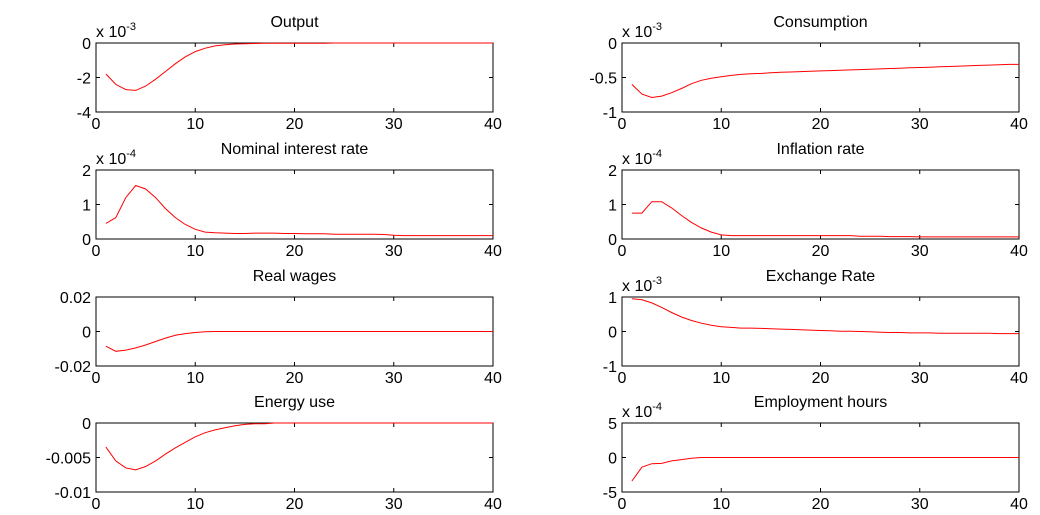 This screenshot has width=1040, height=515. What do you see at coordinates (603, 79) in the screenshot?
I see `y-tick-label: -0.5` at bounding box center [603, 79].